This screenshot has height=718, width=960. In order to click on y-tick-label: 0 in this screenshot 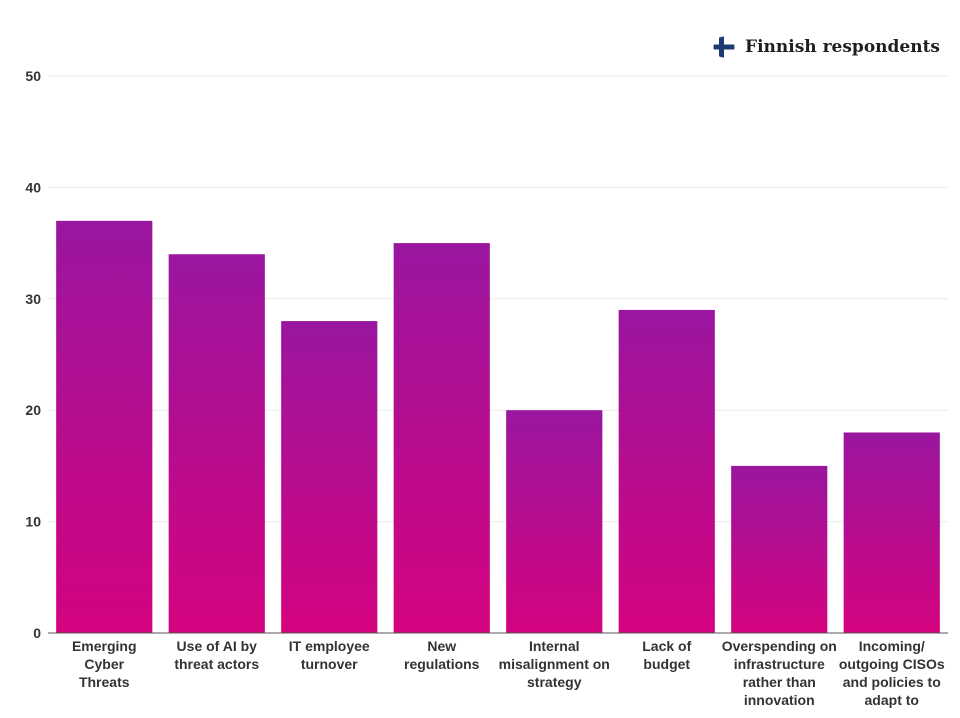, I will do `click(37, 633)`.